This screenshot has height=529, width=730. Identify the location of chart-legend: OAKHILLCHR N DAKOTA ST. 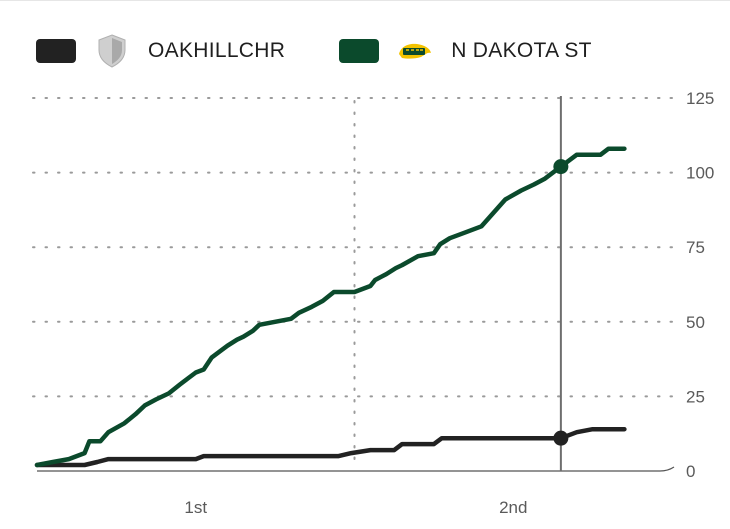
(341, 51).